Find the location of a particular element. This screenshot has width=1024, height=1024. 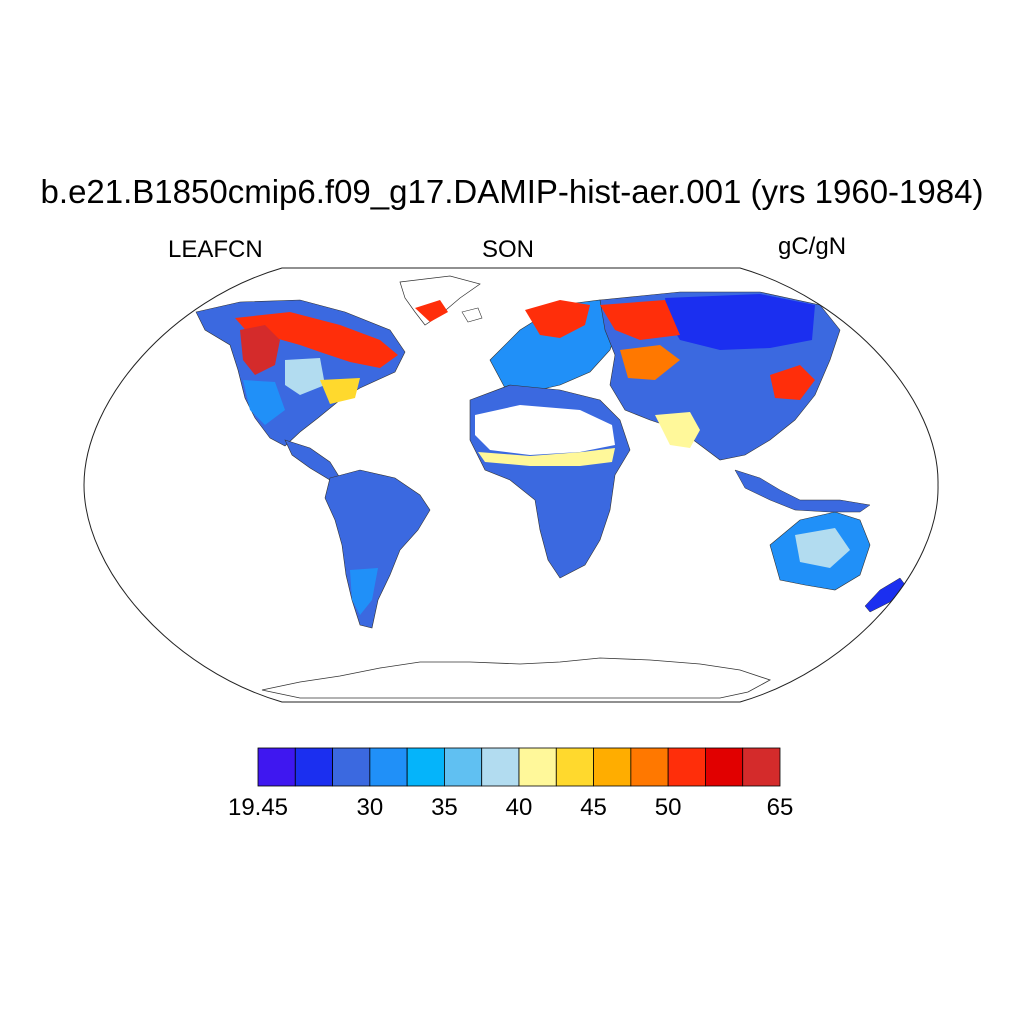

colorbar-tick-label: 19.45 is located at coordinates (258, 807).